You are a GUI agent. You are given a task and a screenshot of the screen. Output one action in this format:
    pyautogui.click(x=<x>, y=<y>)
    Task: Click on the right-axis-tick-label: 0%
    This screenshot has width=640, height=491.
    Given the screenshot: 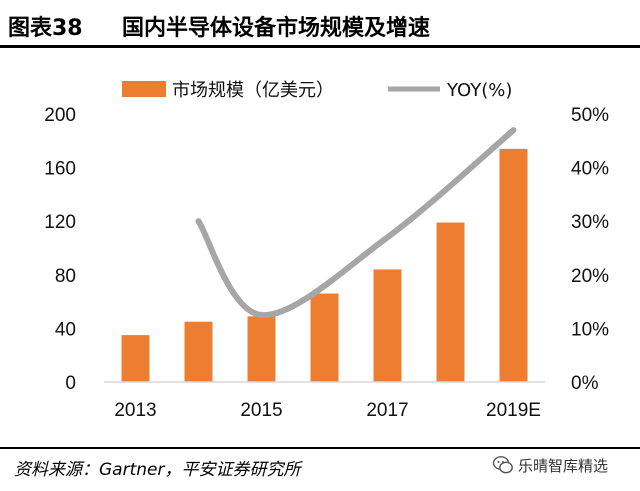 What is the action you would take?
    pyautogui.click(x=585, y=383)
    